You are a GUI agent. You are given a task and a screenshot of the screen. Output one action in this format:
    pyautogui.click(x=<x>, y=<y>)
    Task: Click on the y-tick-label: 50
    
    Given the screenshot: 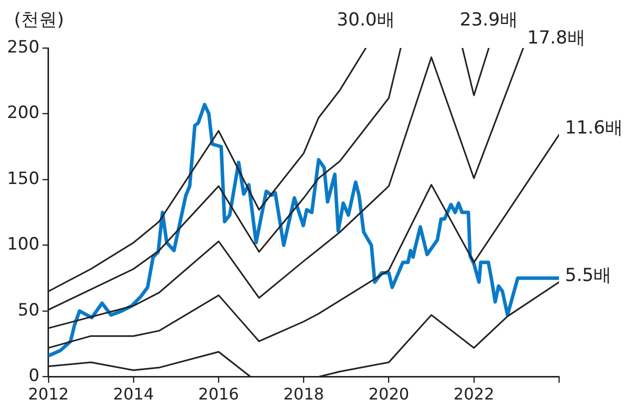 What is the action you would take?
    pyautogui.click(x=29, y=310)
    